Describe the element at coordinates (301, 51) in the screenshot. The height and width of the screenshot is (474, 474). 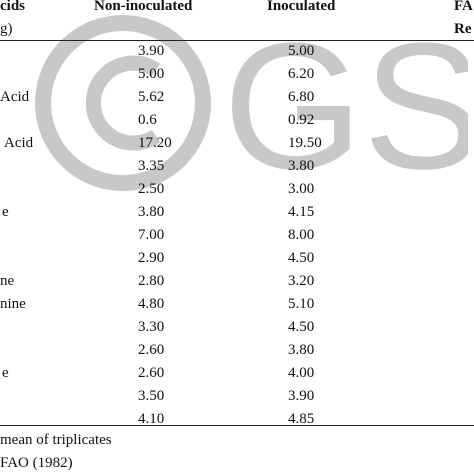
I see `cell-inoculated: 5.00` at that location.